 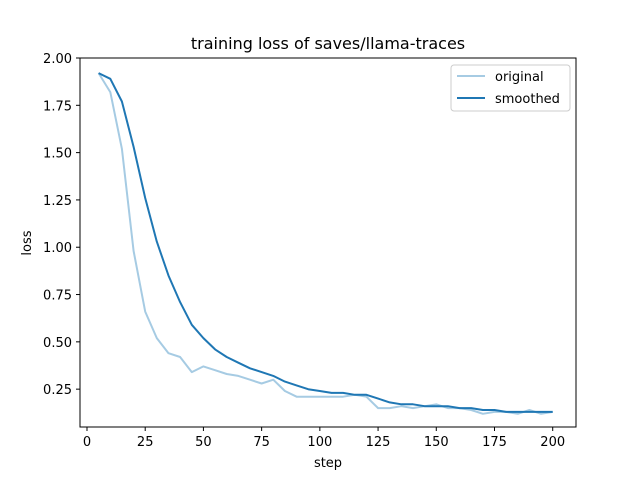 I want to click on legend-label-smoothed: smoothed, so click(x=527, y=99).